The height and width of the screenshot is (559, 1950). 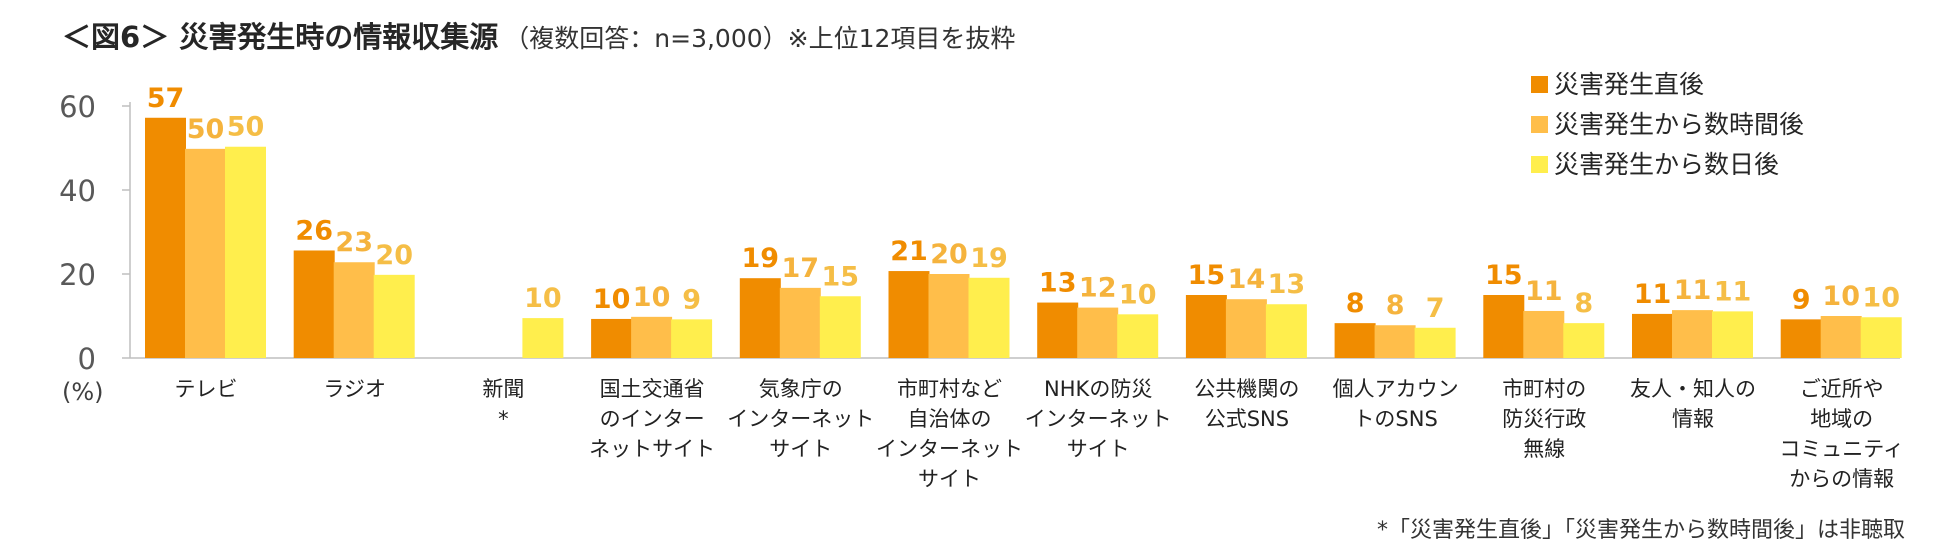 What do you see at coordinates (949, 254) in the screenshot?
I see `data-label: 20` at bounding box center [949, 254].